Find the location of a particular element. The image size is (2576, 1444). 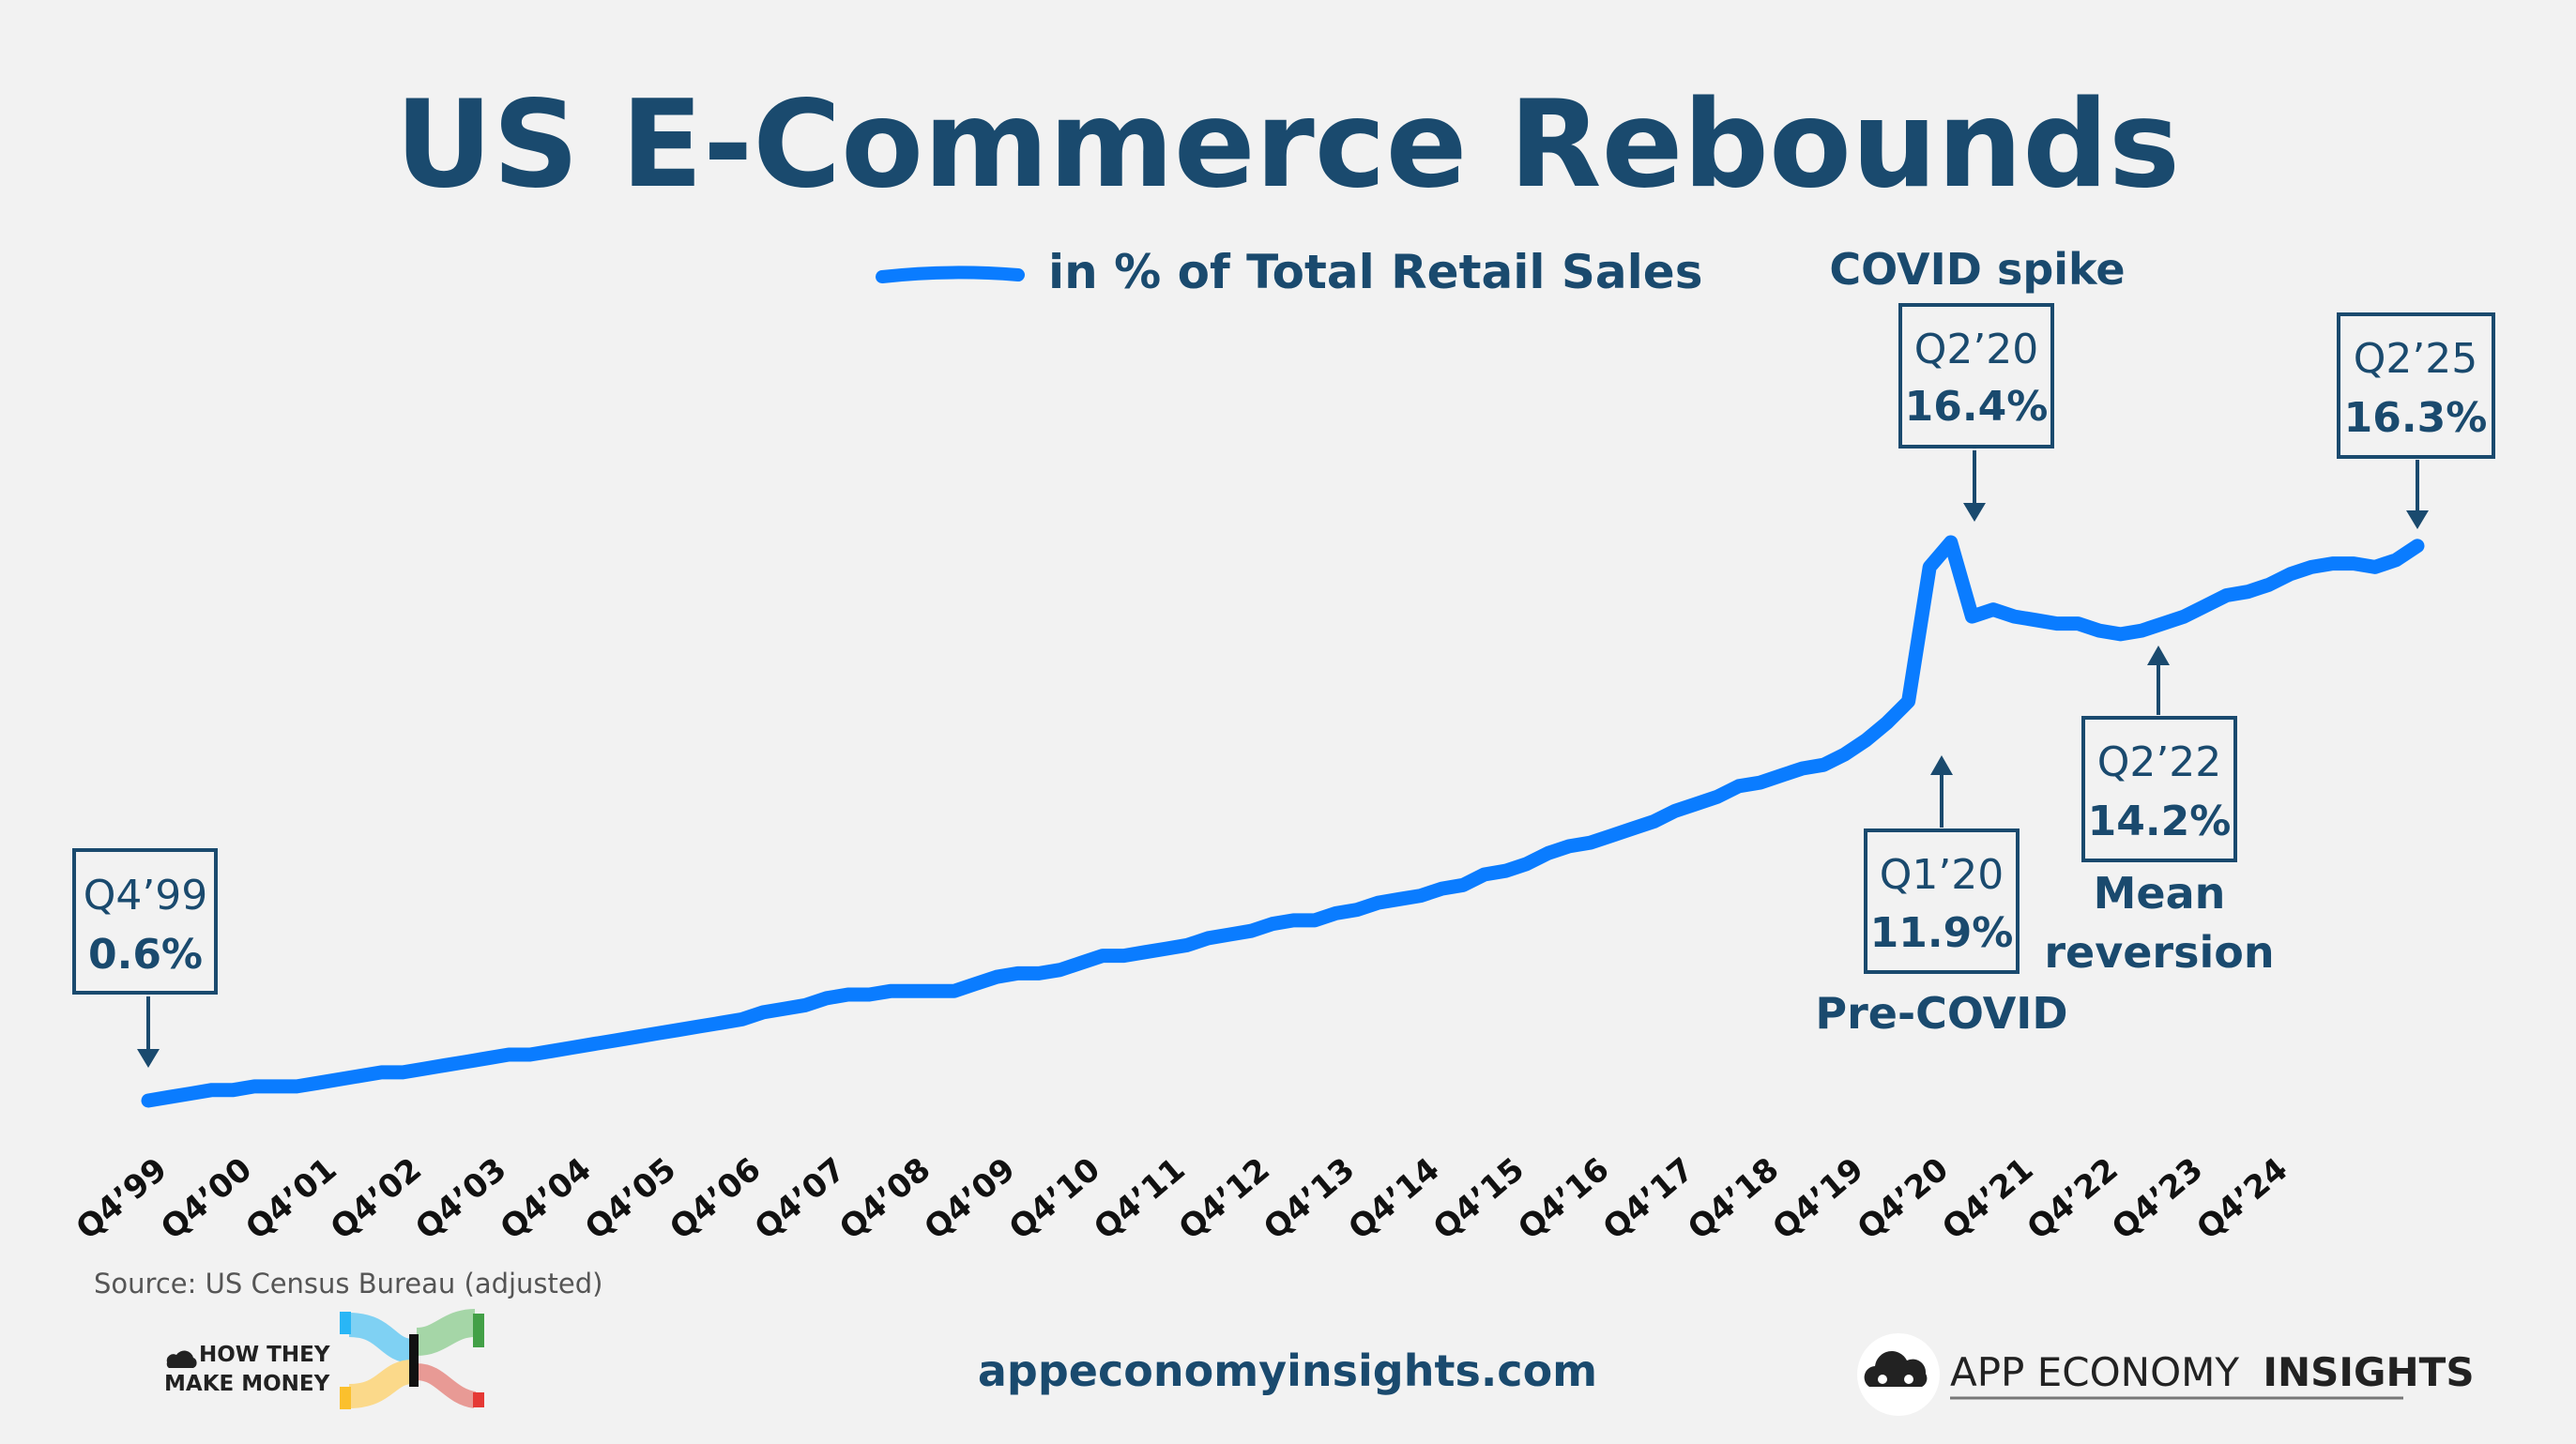

sankey-flow-icon is located at coordinates (381, 1338).